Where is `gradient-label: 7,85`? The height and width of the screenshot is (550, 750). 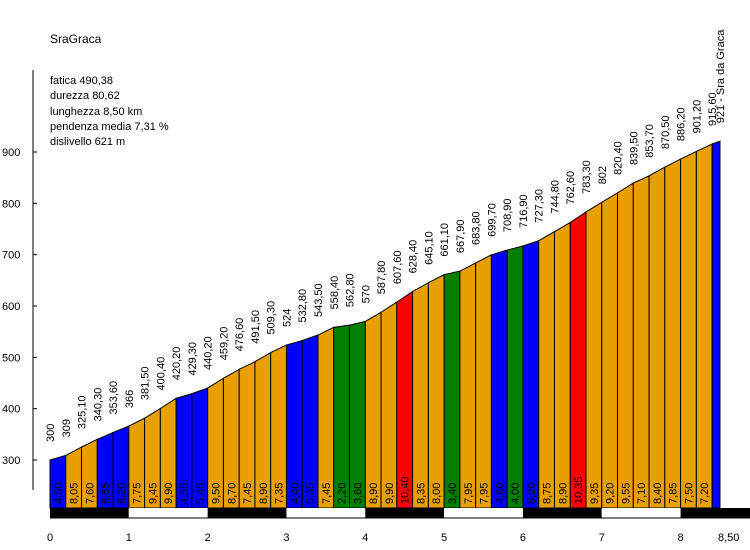 gradient-label: 7,85 is located at coordinates (674, 493).